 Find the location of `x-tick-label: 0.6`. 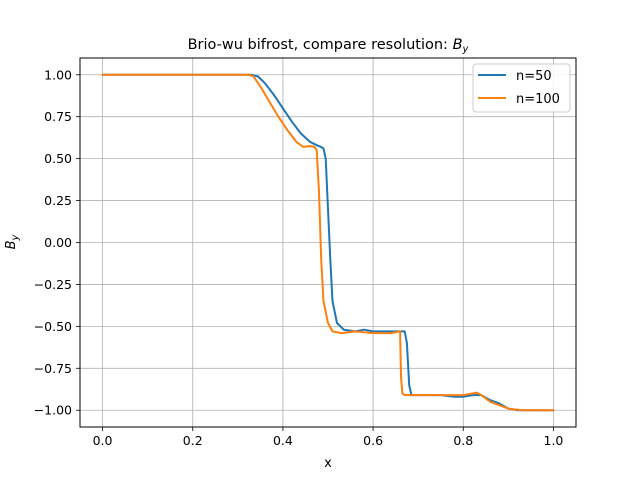

x-tick-label: 0.6 is located at coordinates (373, 440).